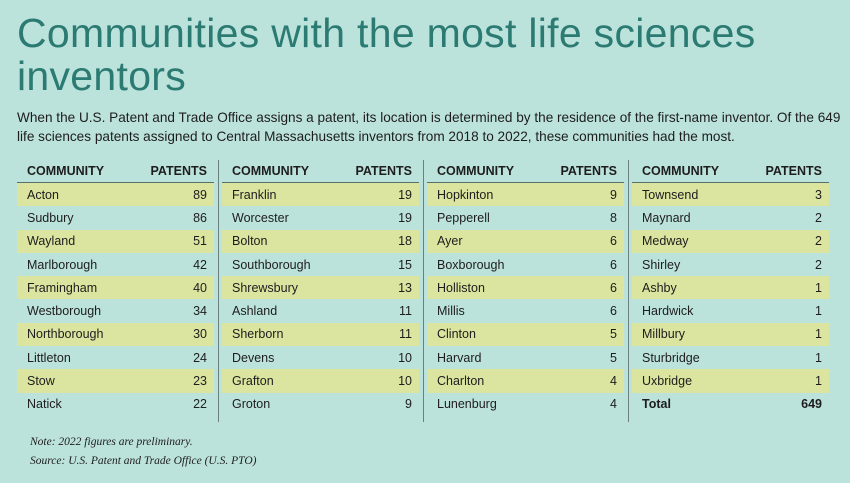  Describe the element at coordinates (51, 241) in the screenshot. I see `community-cell: Wayland` at that location.